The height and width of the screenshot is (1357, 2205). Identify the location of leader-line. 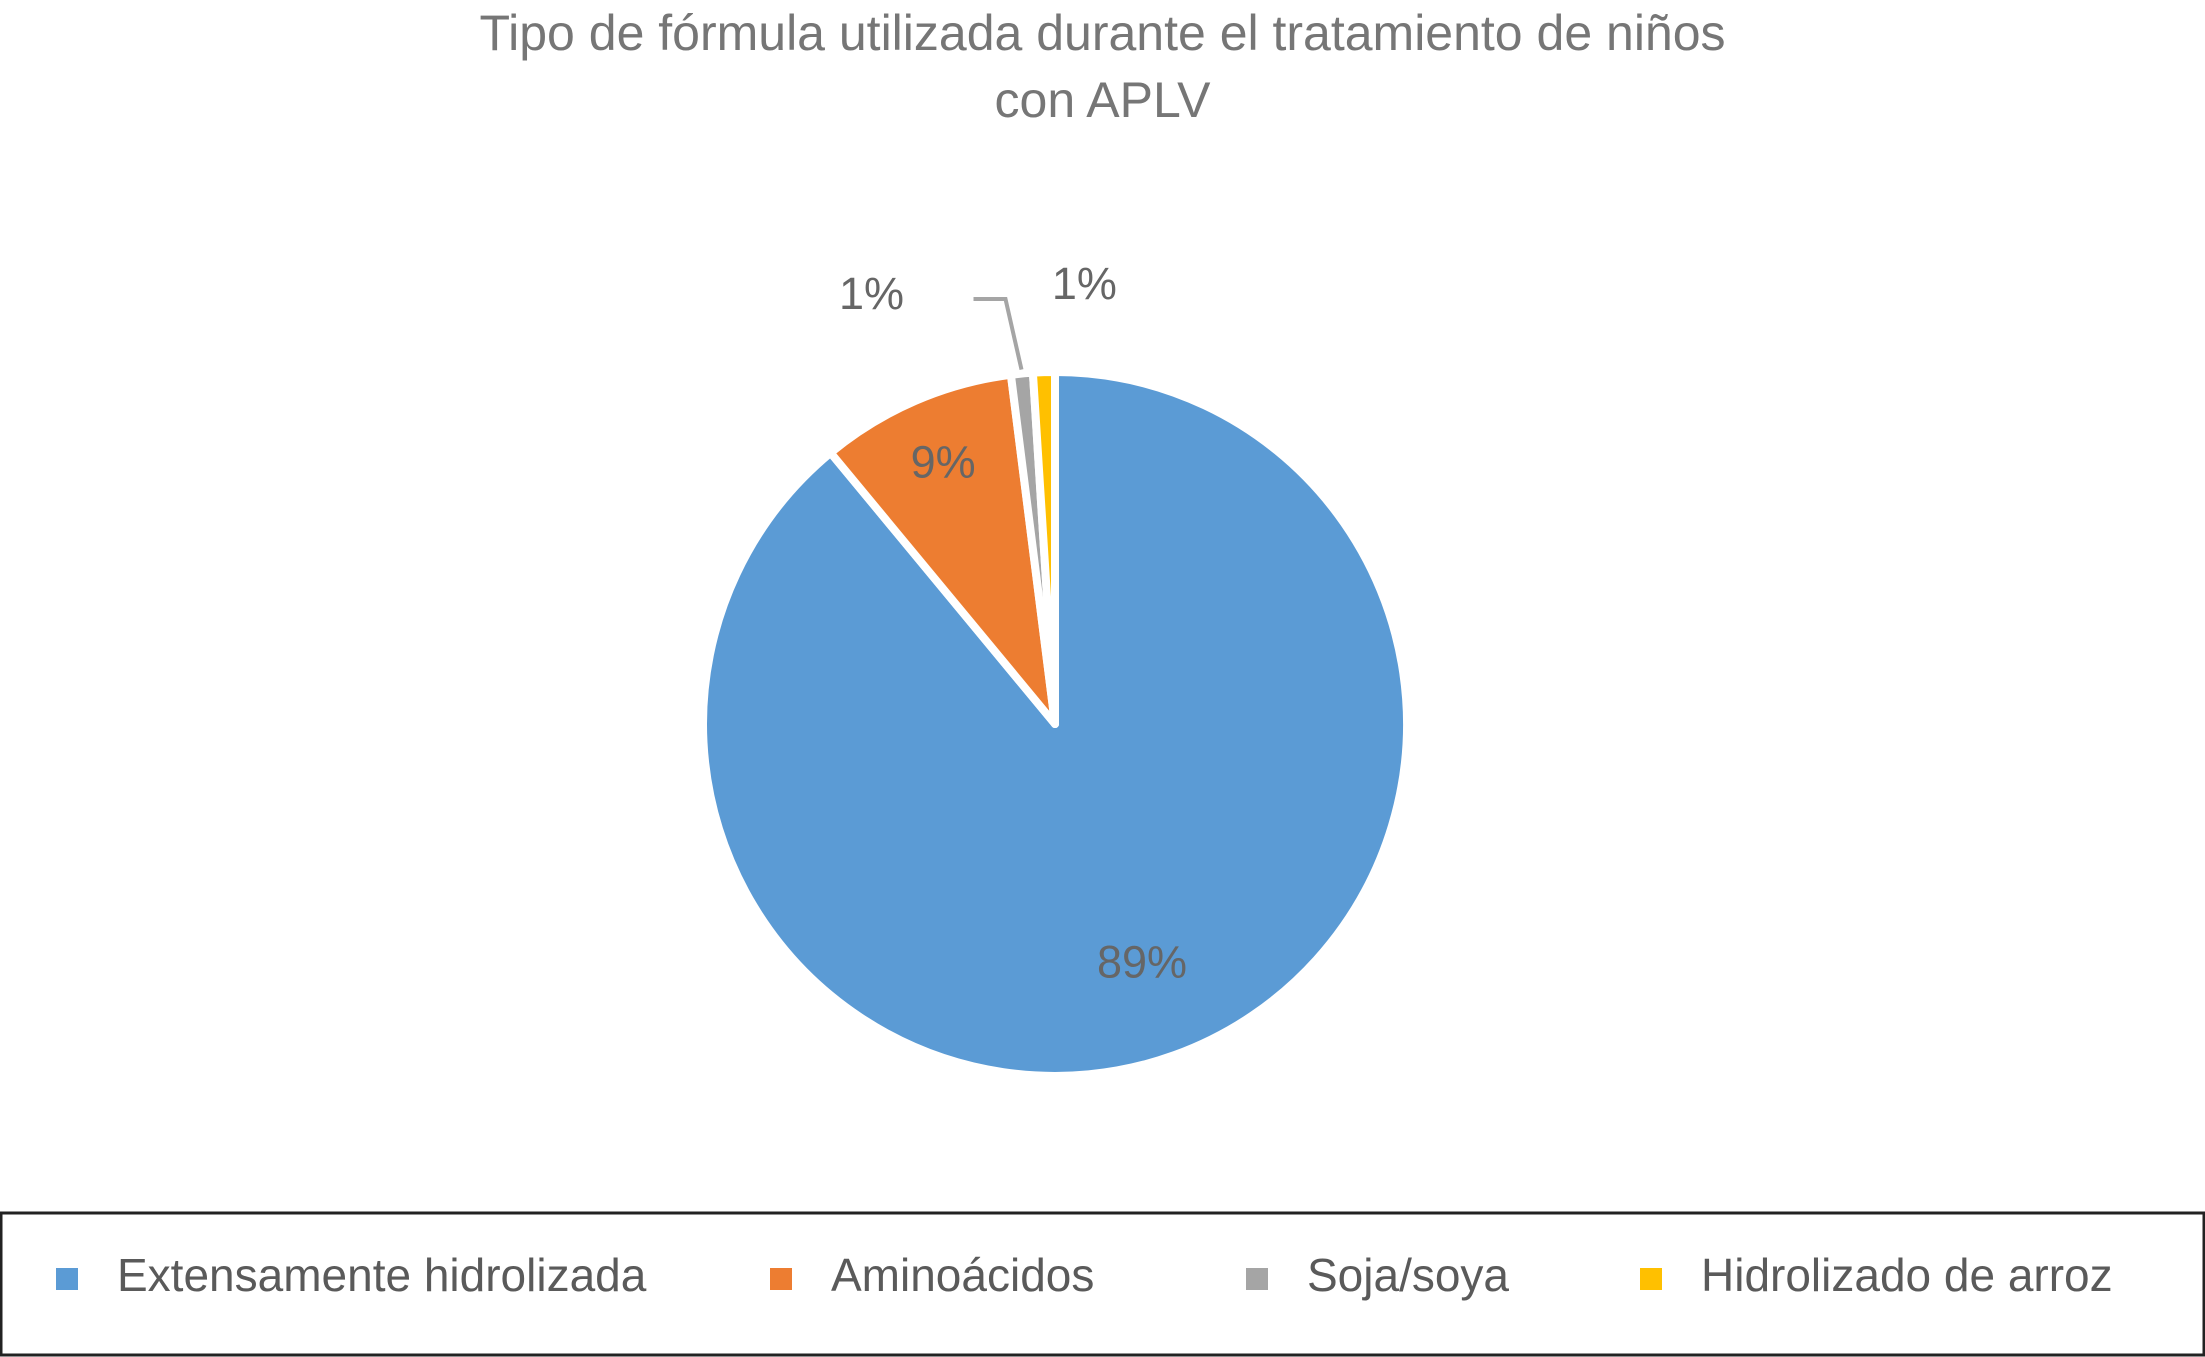
(998, 334).